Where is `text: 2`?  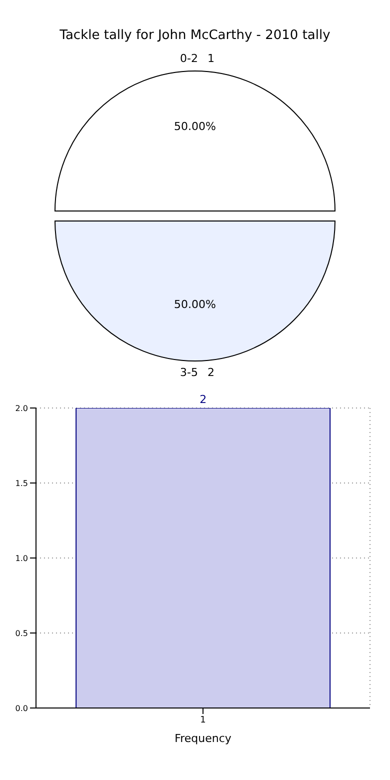
text: 2 is located at coordinates (211, 373).